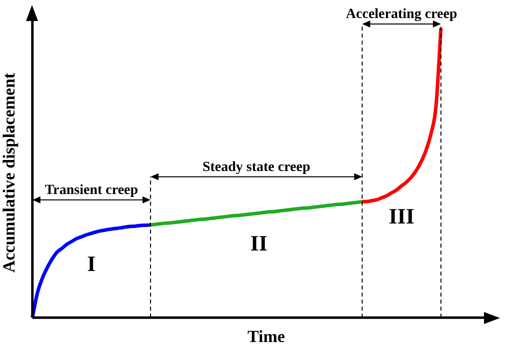 The height and width of the screenshot is (348, 505). What do you see at coordinates (402, 14) in the screenshot?
I see `text: Accelerating creep` at bounding box center [402, 14].